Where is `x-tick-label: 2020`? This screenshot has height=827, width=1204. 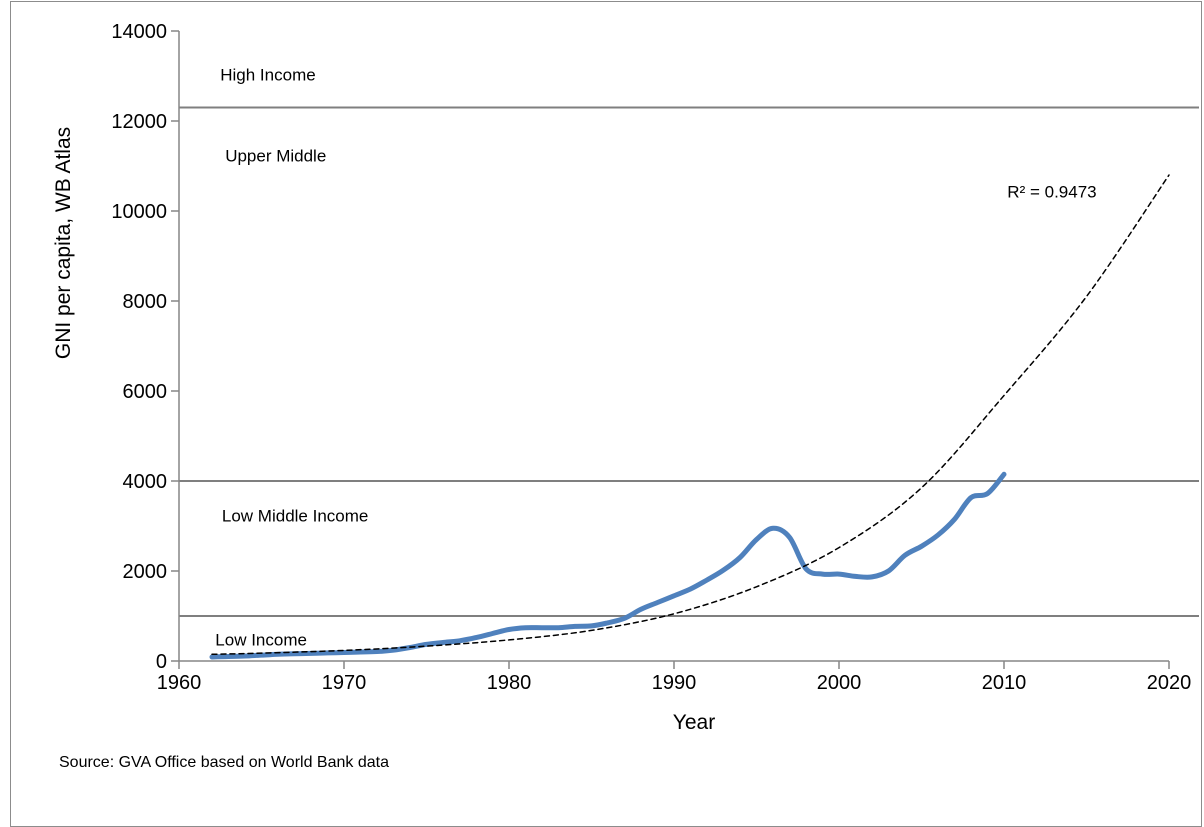 x-tick-label: 2020 is located at coordinates (1169, 683).